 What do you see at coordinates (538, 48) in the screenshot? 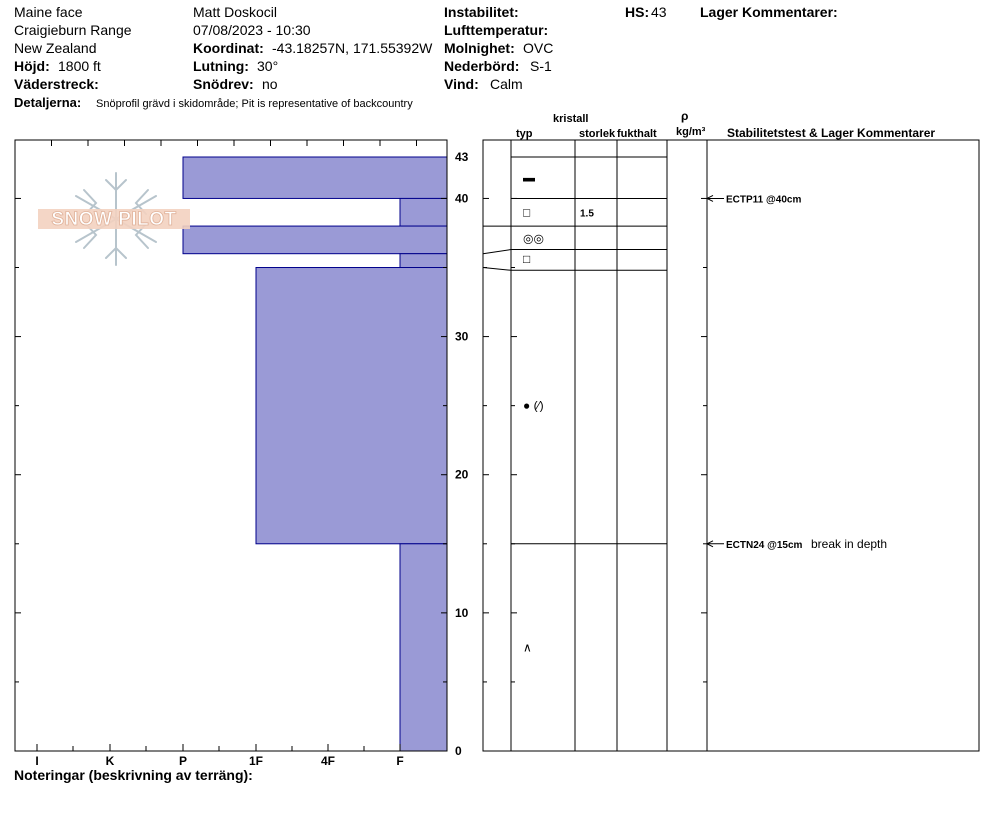
I see `sky: OVC` at bounding box center [538, 48].